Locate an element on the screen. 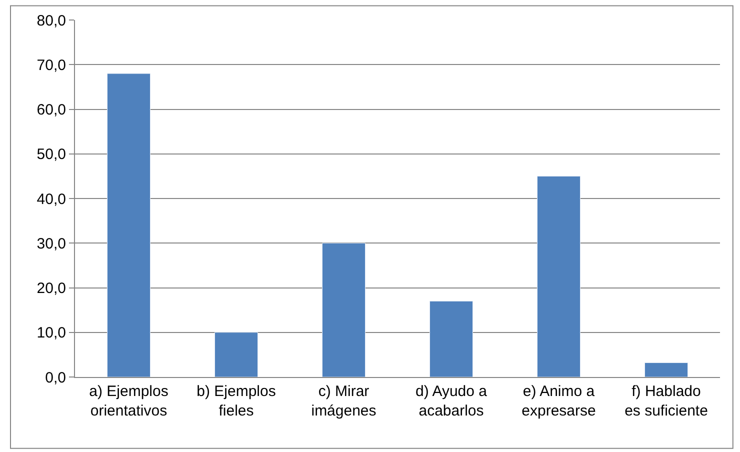 The height and width of the screenshot is (452, 740). y-tick-label: 30,0 is located at coordinates (51, 243).